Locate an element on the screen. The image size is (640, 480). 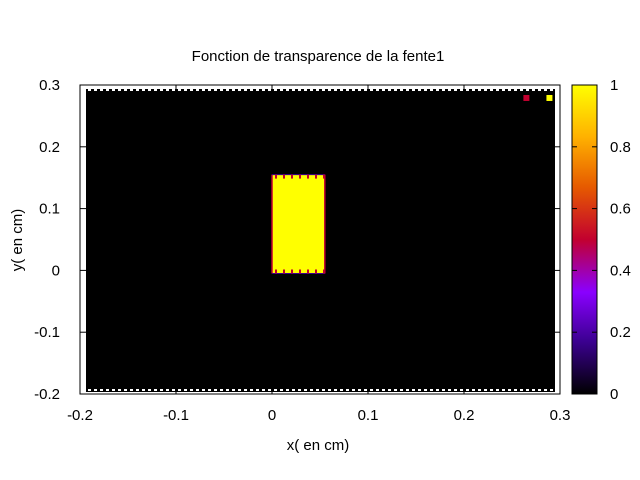
corner-marker is located at coordinates (526, 97).